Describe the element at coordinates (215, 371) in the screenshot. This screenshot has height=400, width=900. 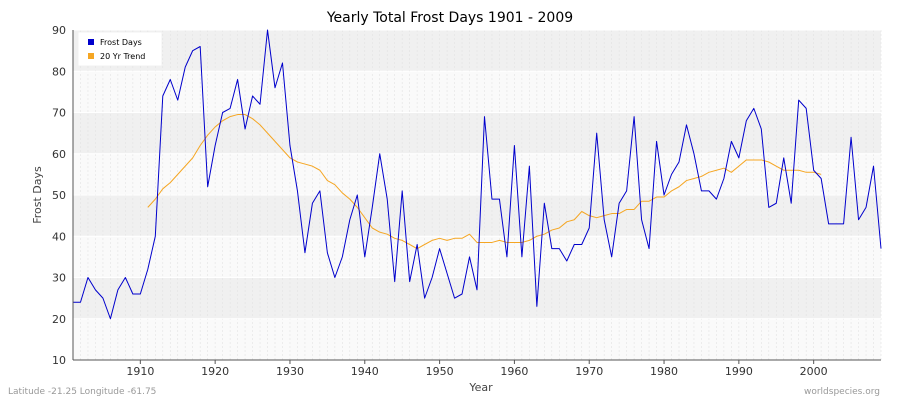
I see `x-tick-label: 1920` at that location.